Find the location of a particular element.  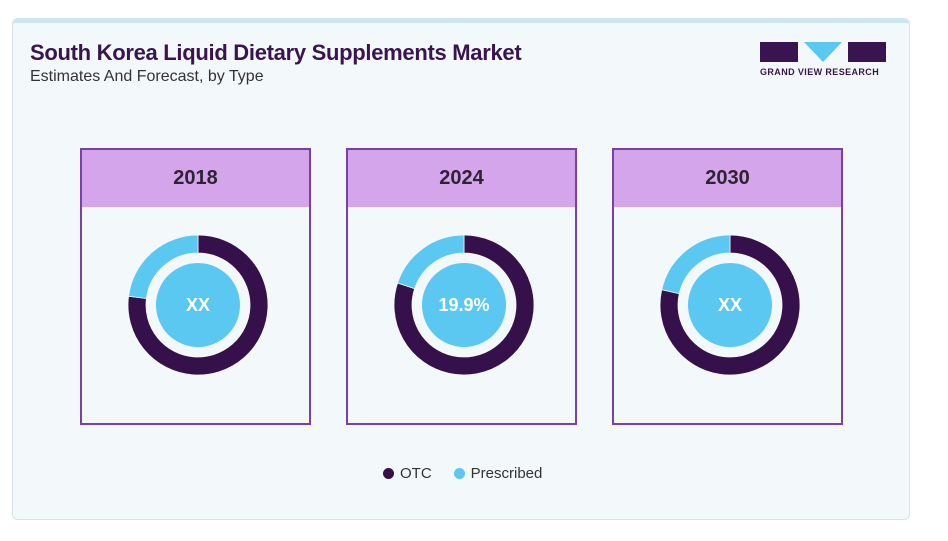

legend-prescribed-label: Prescribed is located at coordinates (506, 473).